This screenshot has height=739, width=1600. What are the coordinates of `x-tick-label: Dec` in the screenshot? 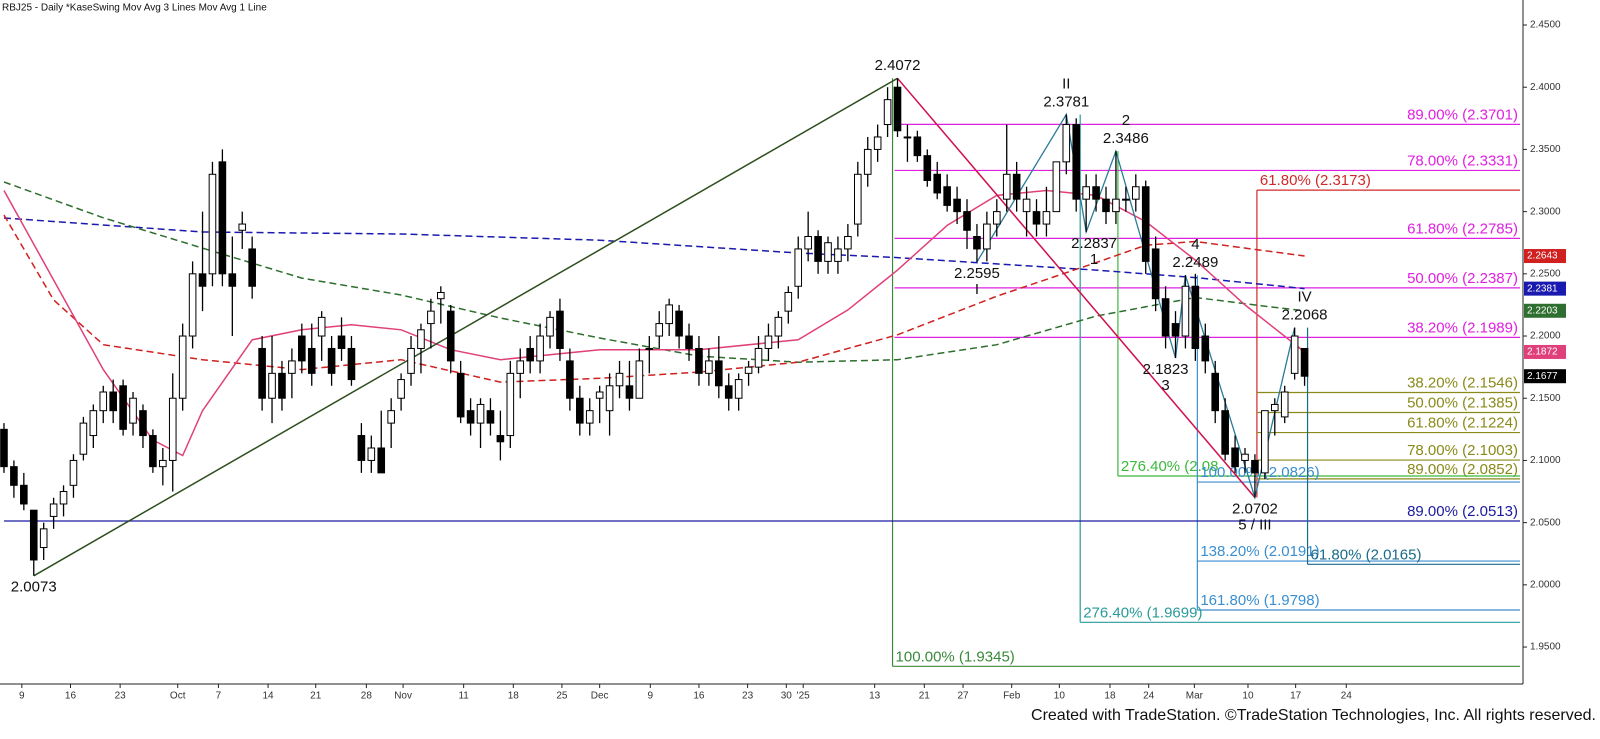 It's located at (600, 696).